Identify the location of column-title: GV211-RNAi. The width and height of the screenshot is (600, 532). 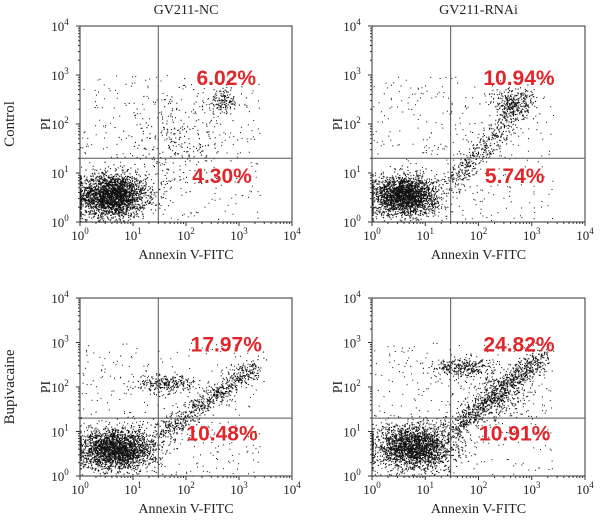
(478, 10).